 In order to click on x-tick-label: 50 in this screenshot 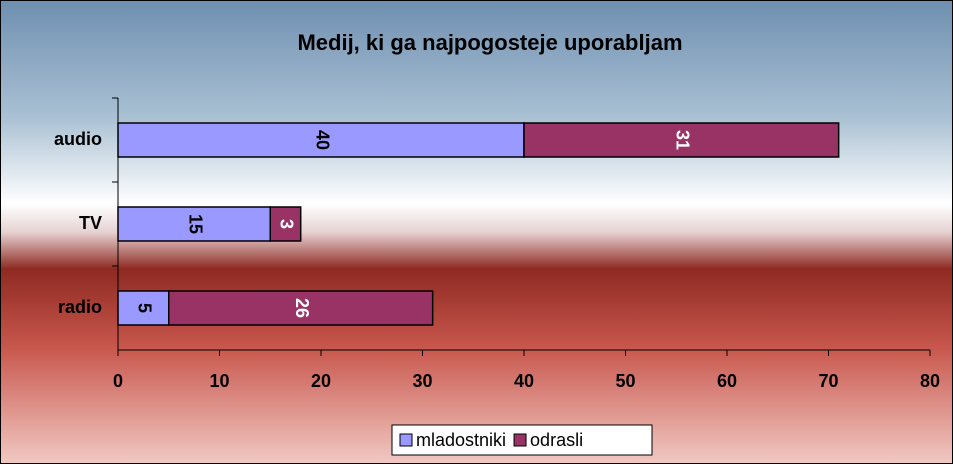, I will do `click(625, 381)`.